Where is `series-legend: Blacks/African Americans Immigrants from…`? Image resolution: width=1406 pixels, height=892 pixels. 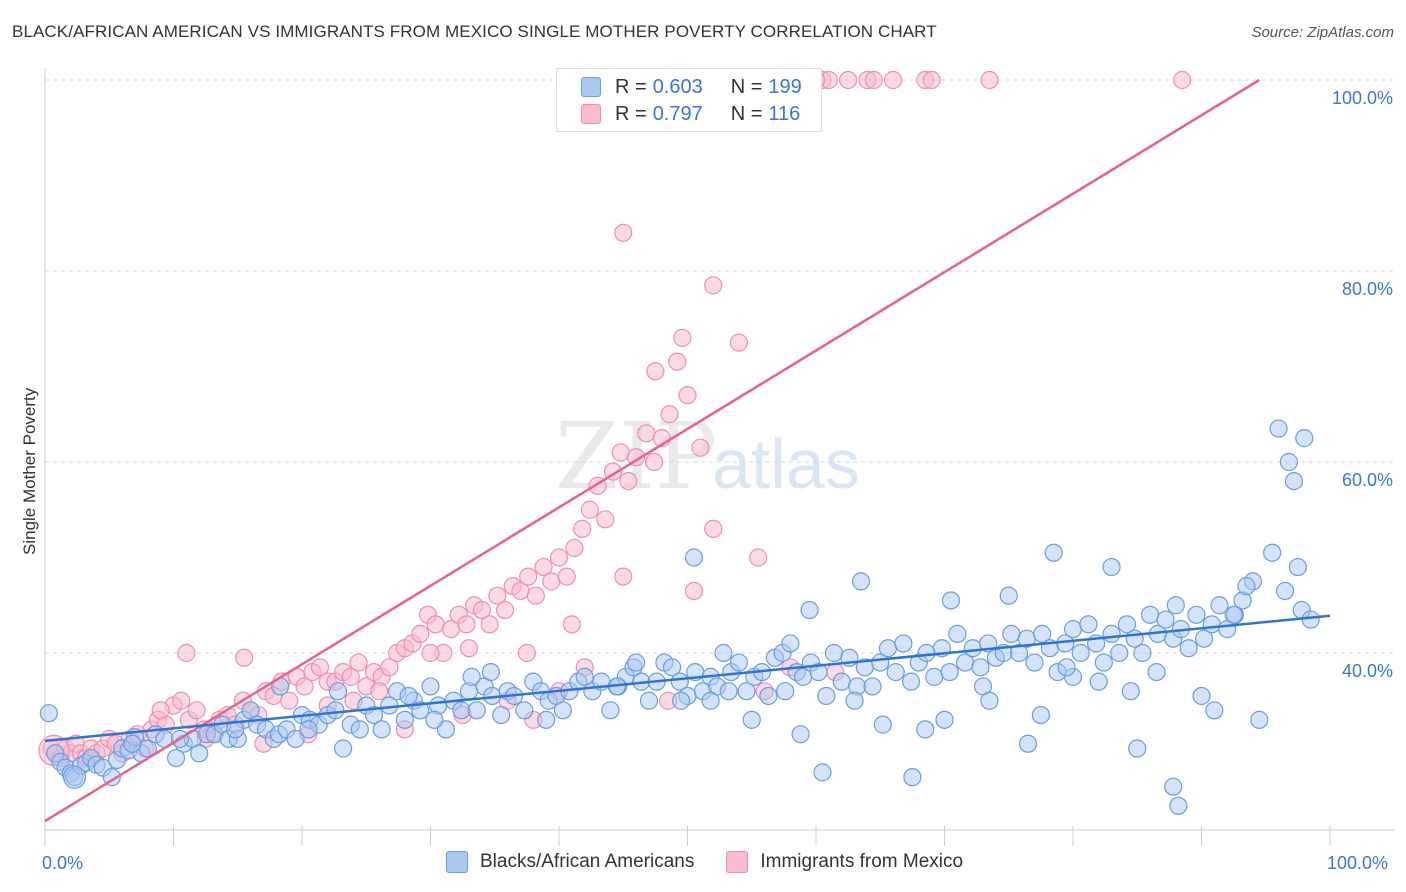 series-legend: Blacks/African Americans Immigrants from… is located at coordinates (720, 862).